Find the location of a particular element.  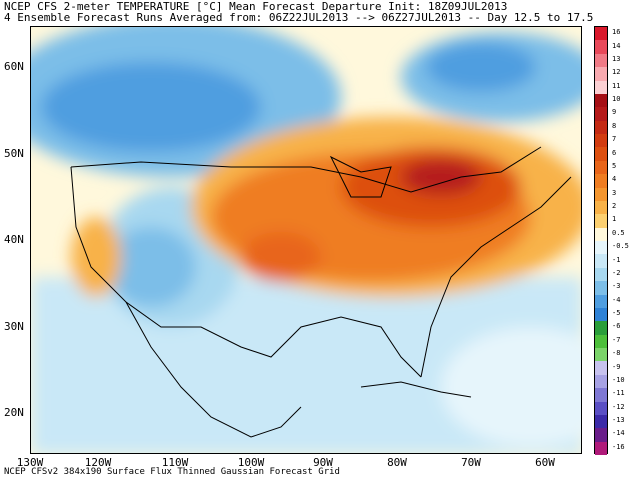

color-scale-label: -10 is located at coordinates (618, 379).